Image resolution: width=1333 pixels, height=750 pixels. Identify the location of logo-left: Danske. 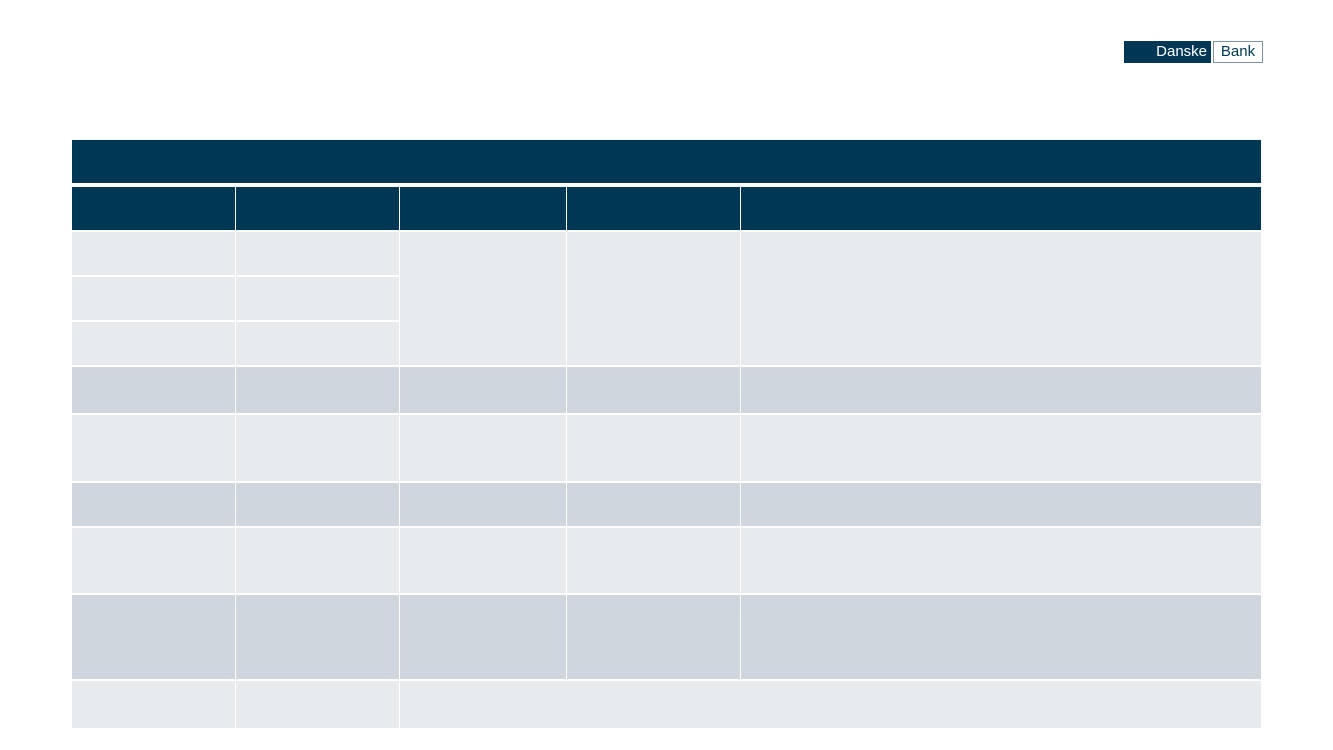
(1167, 52).